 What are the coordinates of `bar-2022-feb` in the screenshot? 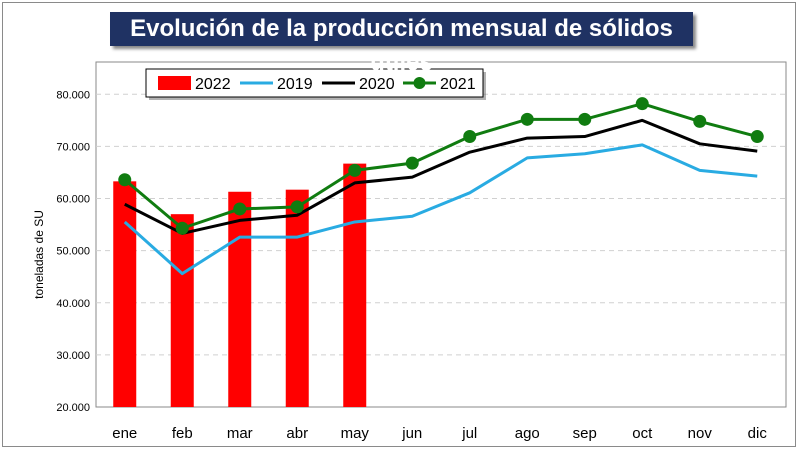 It's located at (182, 310).